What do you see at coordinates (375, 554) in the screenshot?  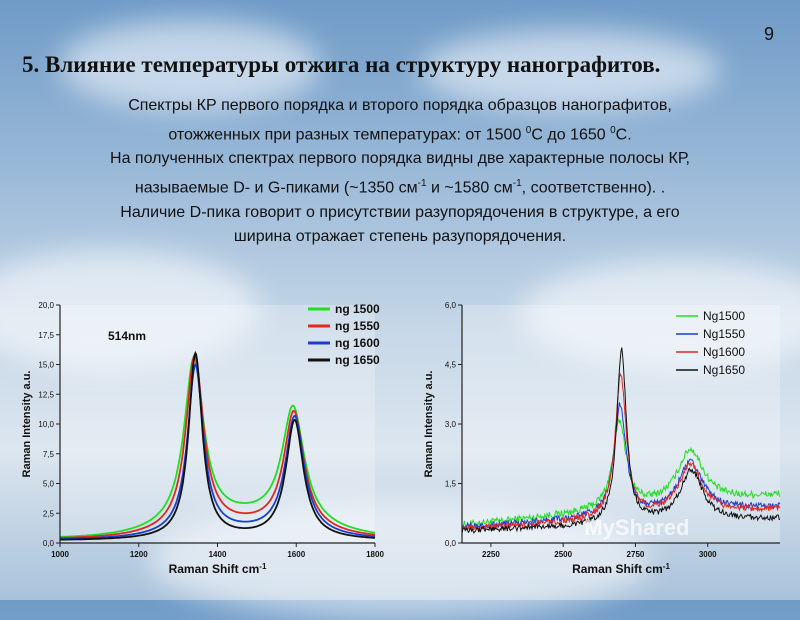 I see `x-tick-label: 1800` at bounding box center [375, 554].